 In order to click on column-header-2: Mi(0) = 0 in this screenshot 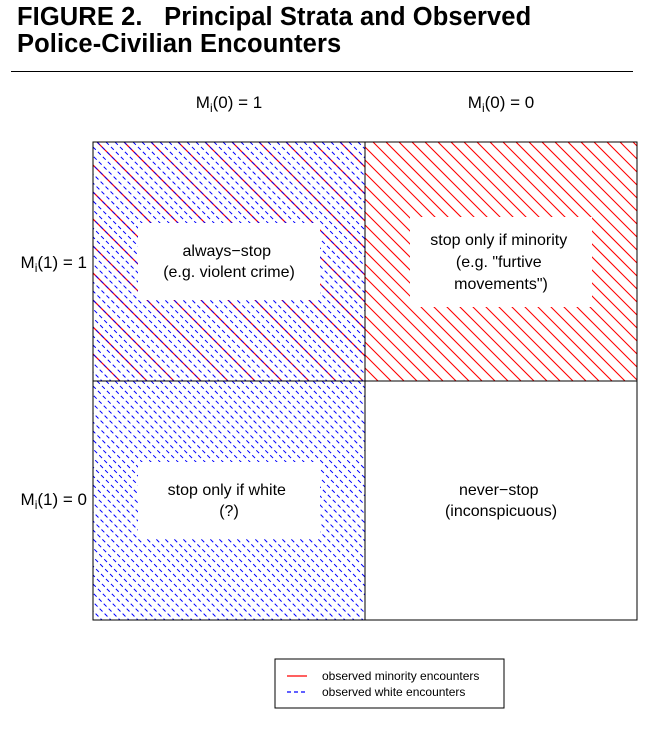, I will do `click(501, 104)`.